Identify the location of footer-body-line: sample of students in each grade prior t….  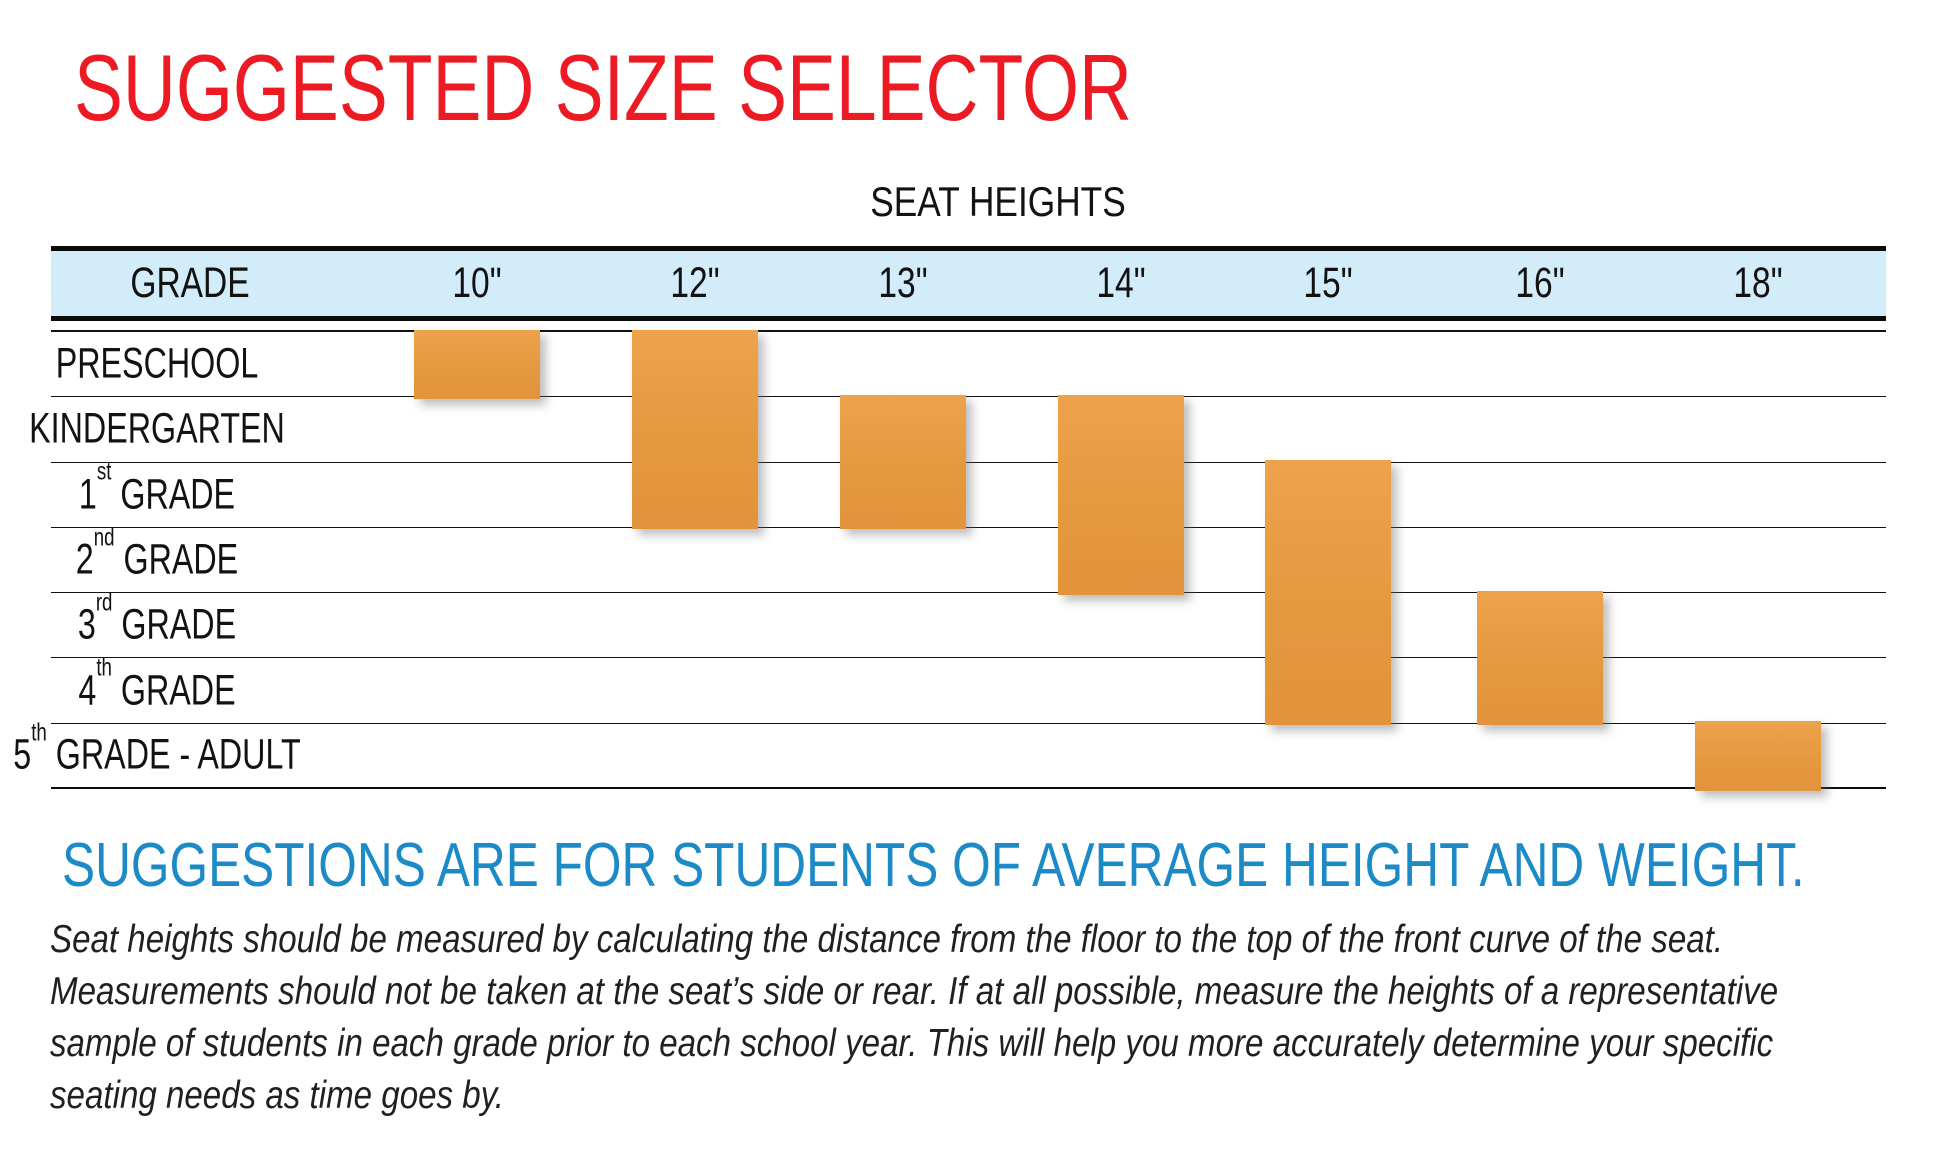
(912, 1043).